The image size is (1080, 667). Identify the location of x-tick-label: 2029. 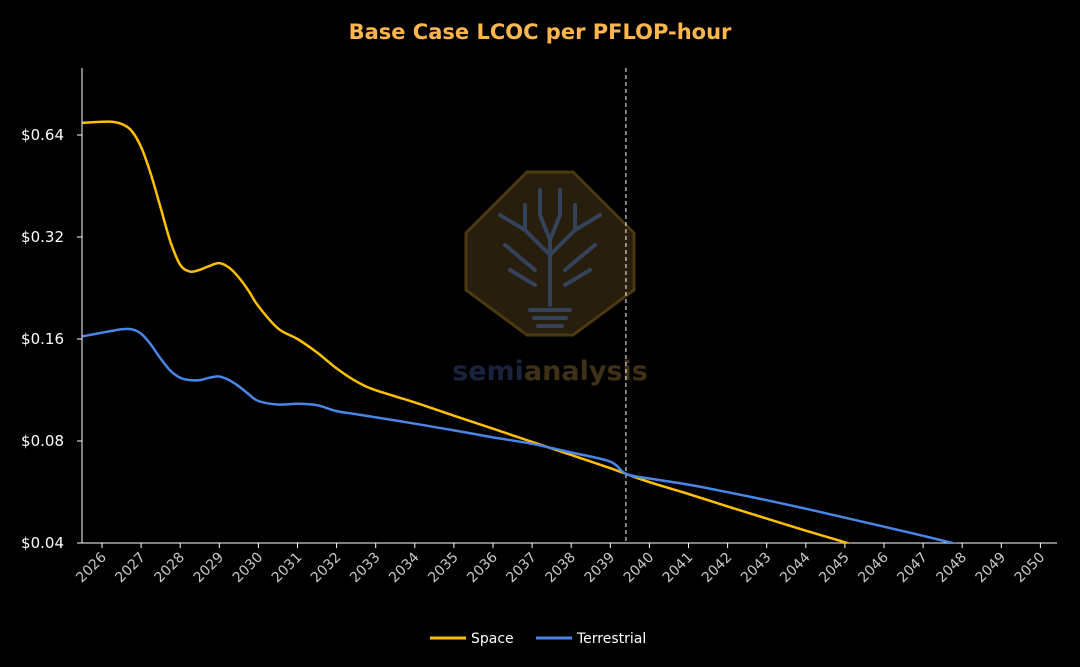
(209, 568).